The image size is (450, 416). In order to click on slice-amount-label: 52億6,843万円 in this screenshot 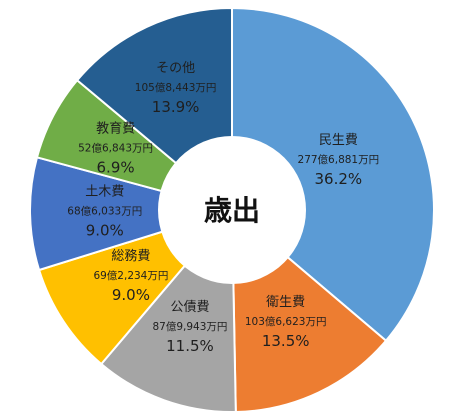, I will do `click(115, 147)`.